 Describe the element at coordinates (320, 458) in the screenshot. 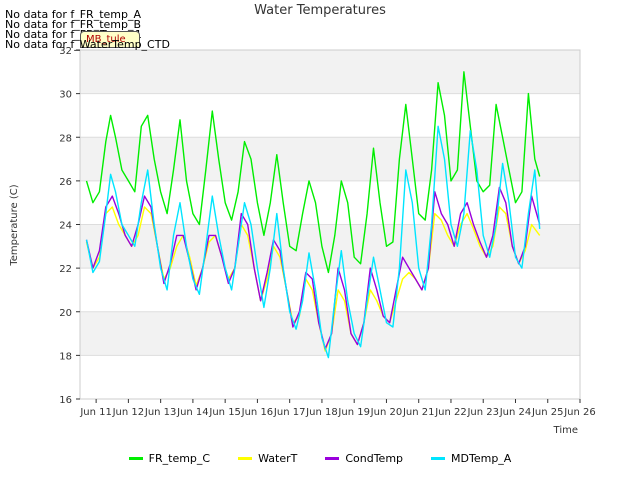

I see `legend: FR_temp_C WaterT CondTemp MDTemp_A` at that location.